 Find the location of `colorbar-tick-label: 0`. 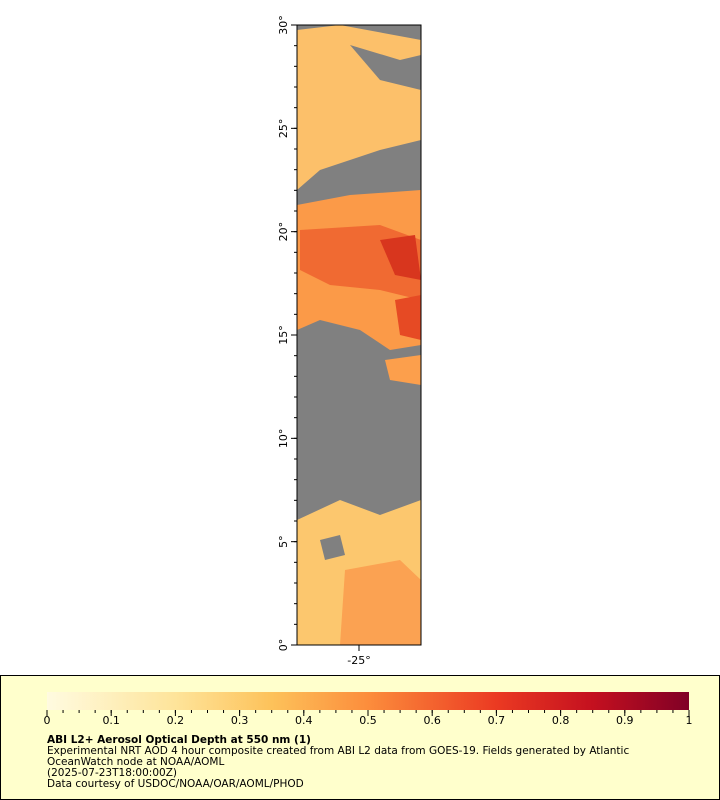

colorbar-tick-label: 0 is located at coordinates (47, 720).